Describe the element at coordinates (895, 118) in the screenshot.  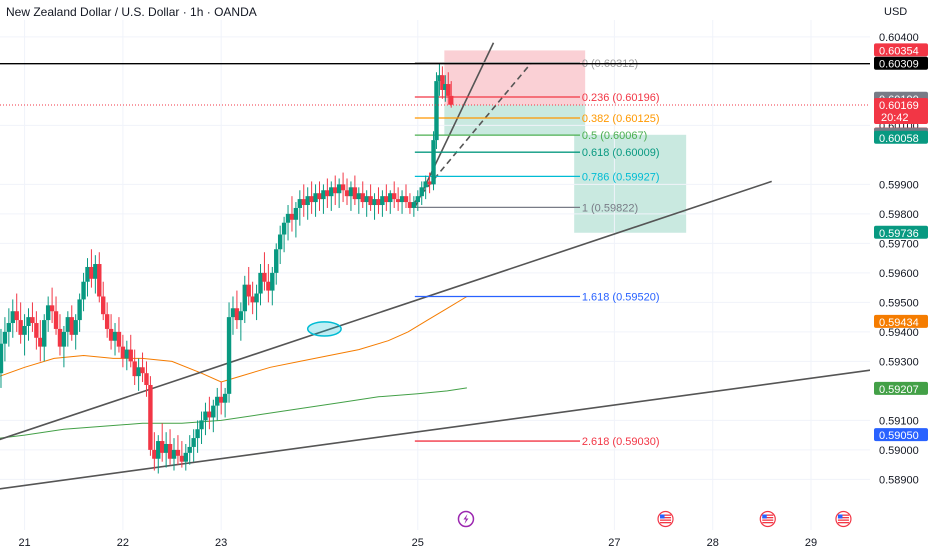
I see `price-label-countdown: 20:42` at that location.